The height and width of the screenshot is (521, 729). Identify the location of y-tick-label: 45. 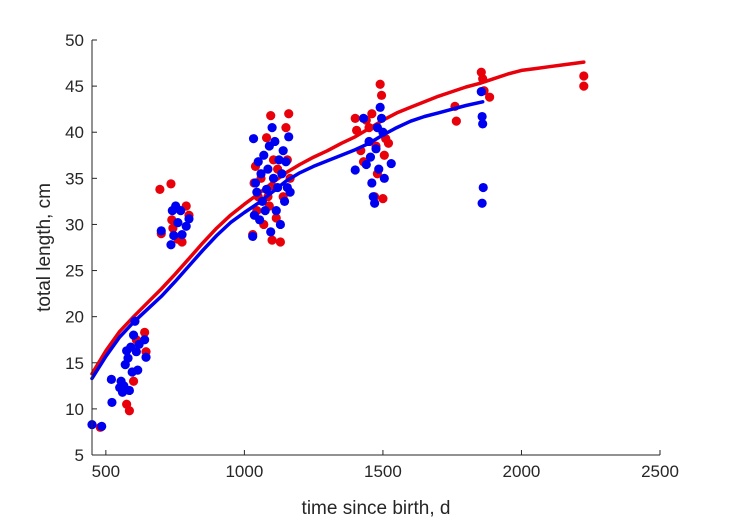
(74, 86).